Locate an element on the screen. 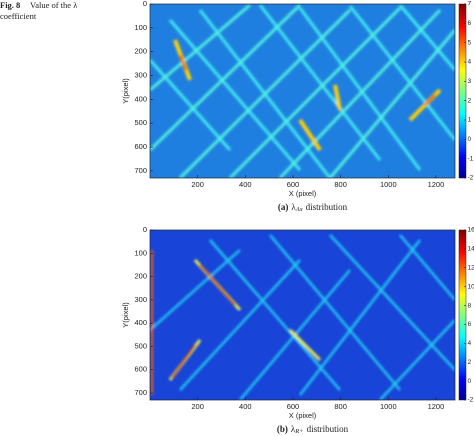  panel-subscript: Ax is located at coordinates (299, 209).